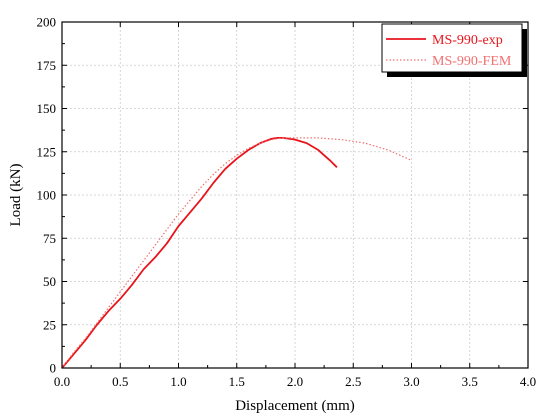 This screenshot has width=550, height=420. Describe the element at coordinates (53, 368) in the screenshot. I see `y-tick-label: 0` at that location.